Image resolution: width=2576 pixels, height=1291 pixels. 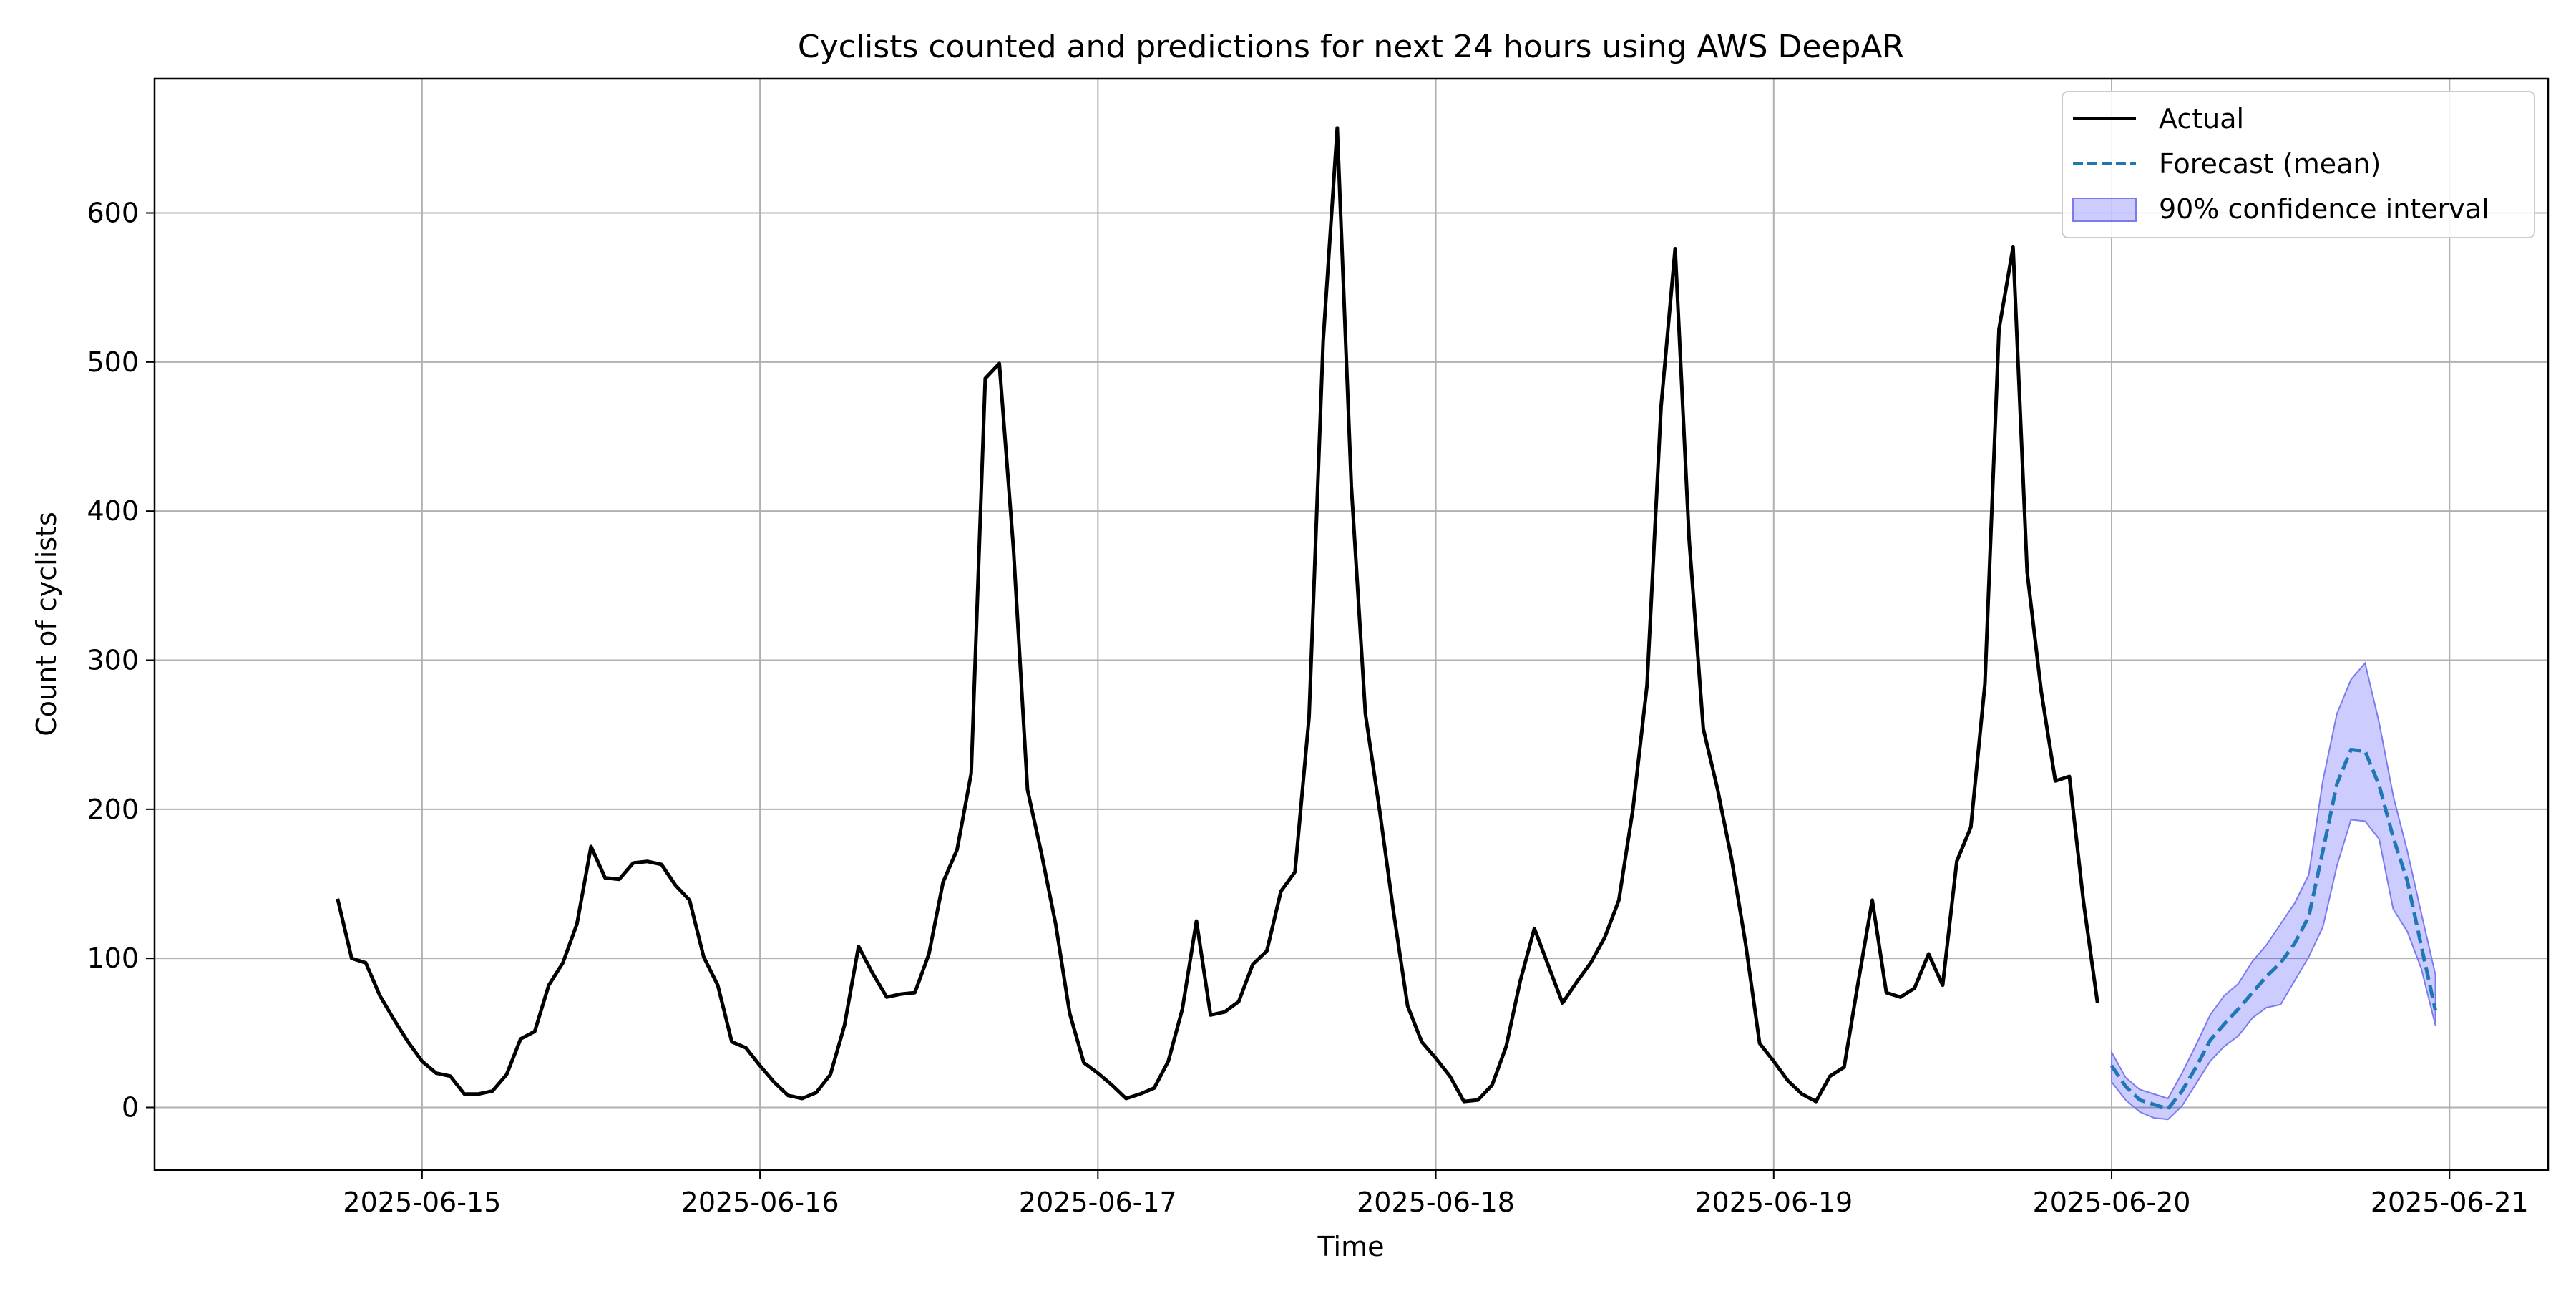 What do you see at coordinates (2201, 119) in the screenshot?
I see `legend-label-actual: Actual` at bounding box center [2201, 119].